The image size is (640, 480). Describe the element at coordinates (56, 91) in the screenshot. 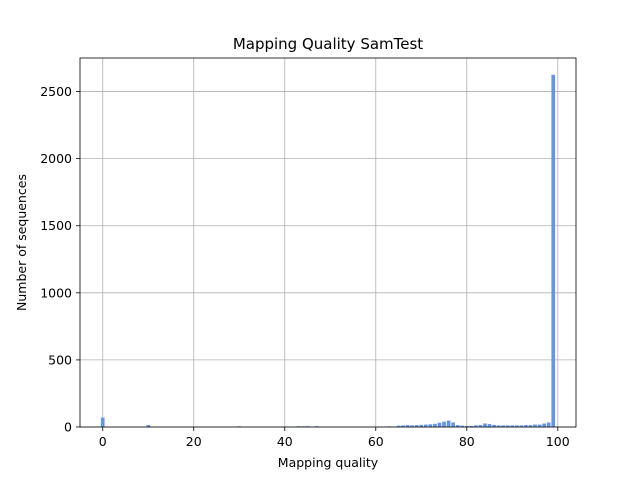

I see `y-tick-label: 2500` at that location.